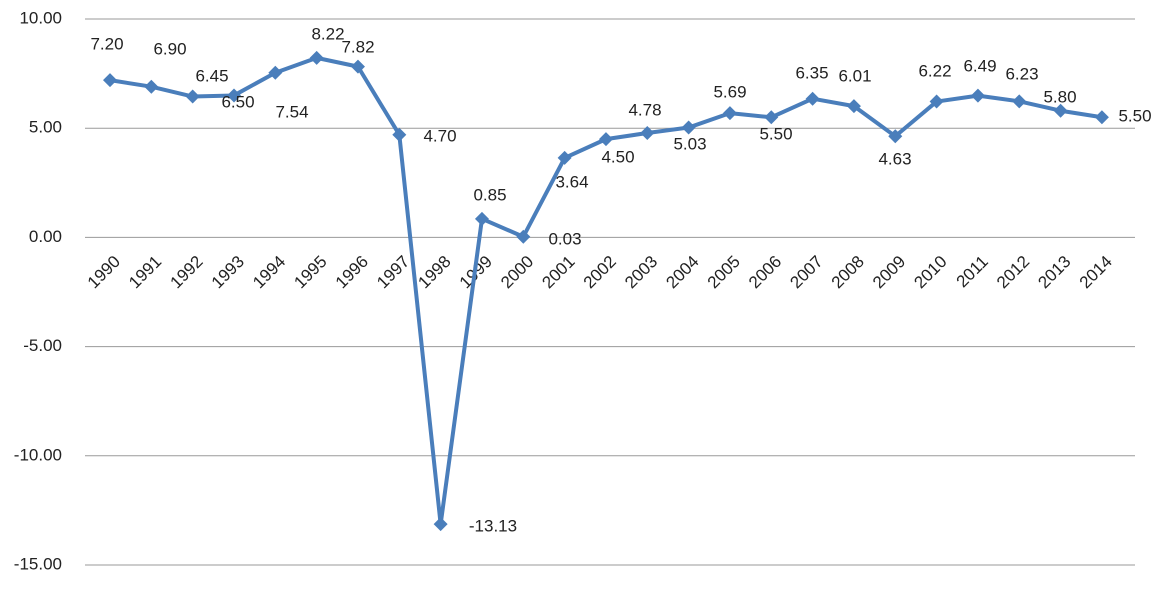 Image resolution: width=1161 pixels, height=595 pixels. What do you see at coordinates (439, 135) in the screenshot?
I see `data-label: 4.70` at bounding box center [439, 135].